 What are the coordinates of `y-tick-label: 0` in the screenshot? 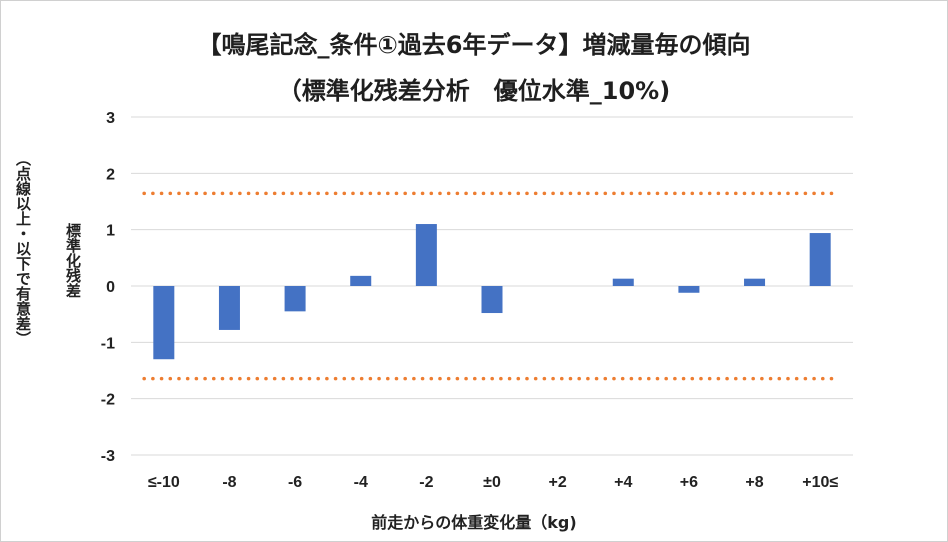 It's located at (110, 287).